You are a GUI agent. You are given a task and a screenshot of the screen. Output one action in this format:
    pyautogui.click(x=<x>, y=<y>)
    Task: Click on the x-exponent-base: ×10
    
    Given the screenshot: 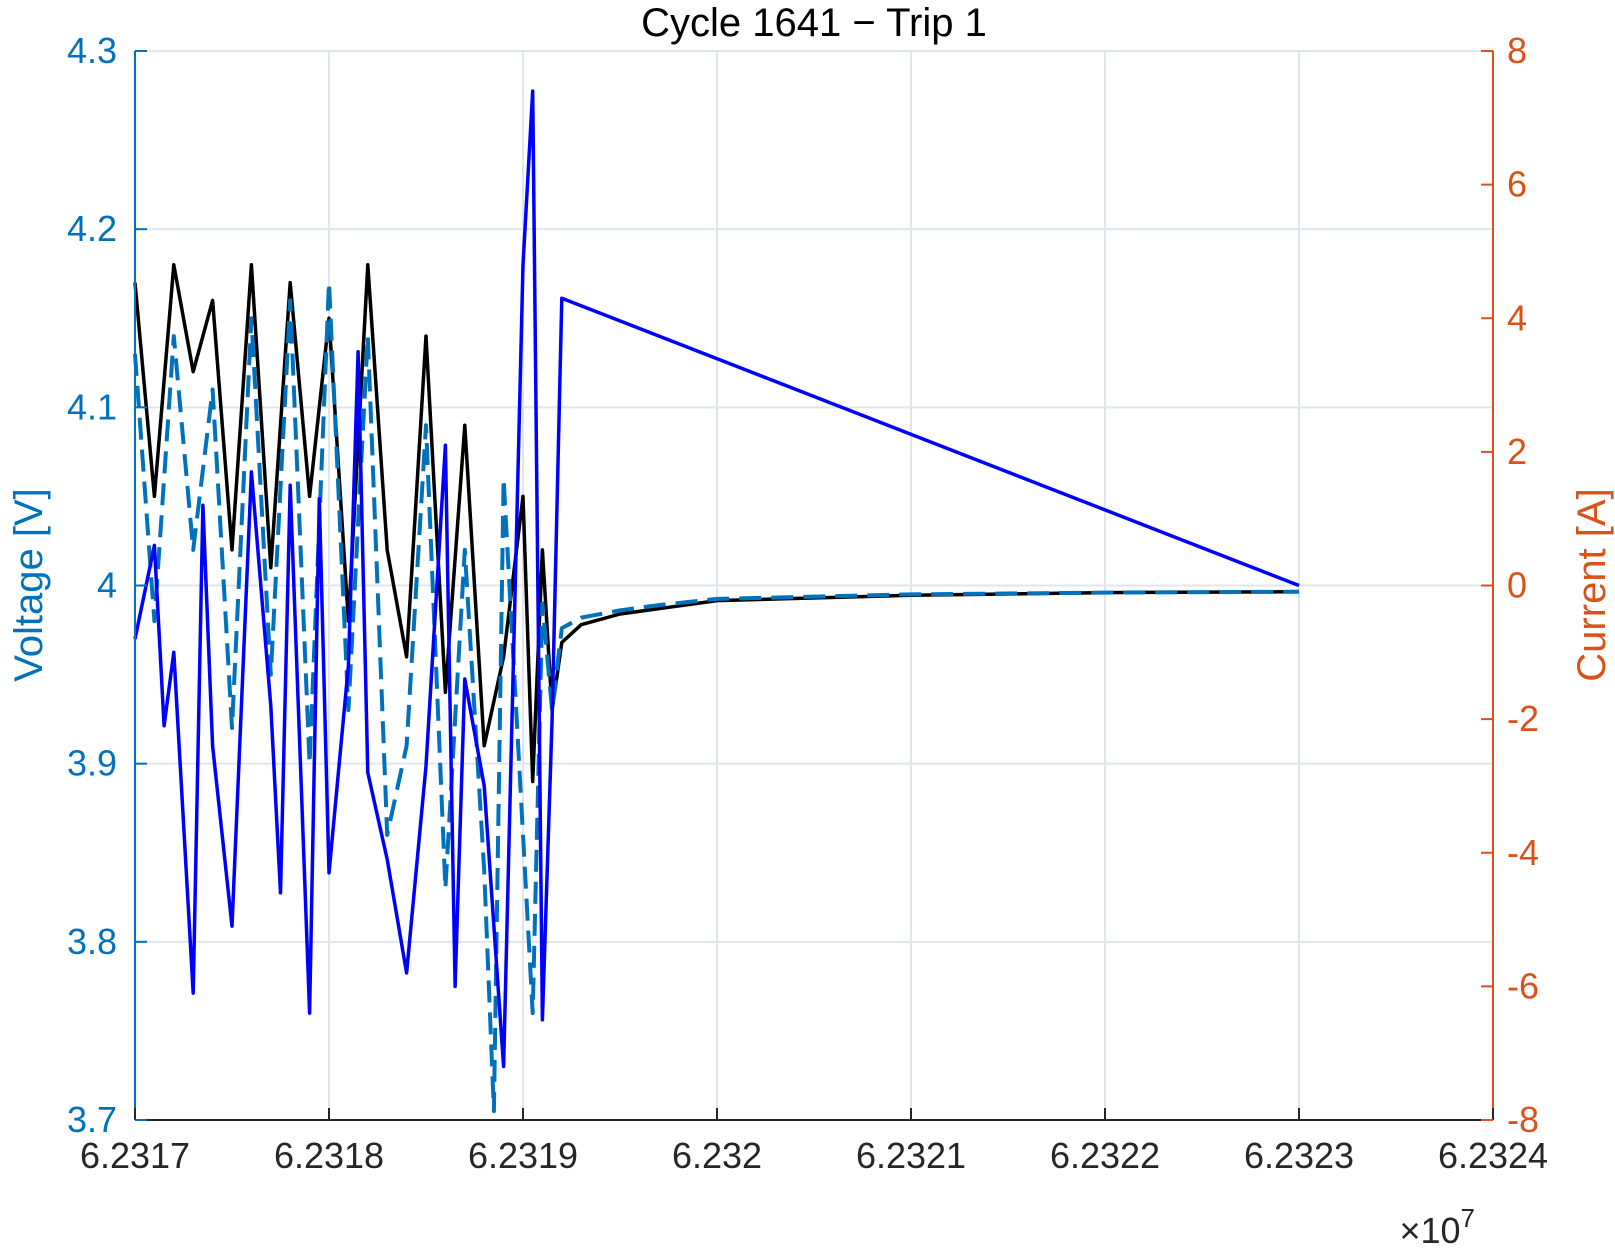 What is the action you would take?
    pyautogui.click(x=1429, y=1230)
    